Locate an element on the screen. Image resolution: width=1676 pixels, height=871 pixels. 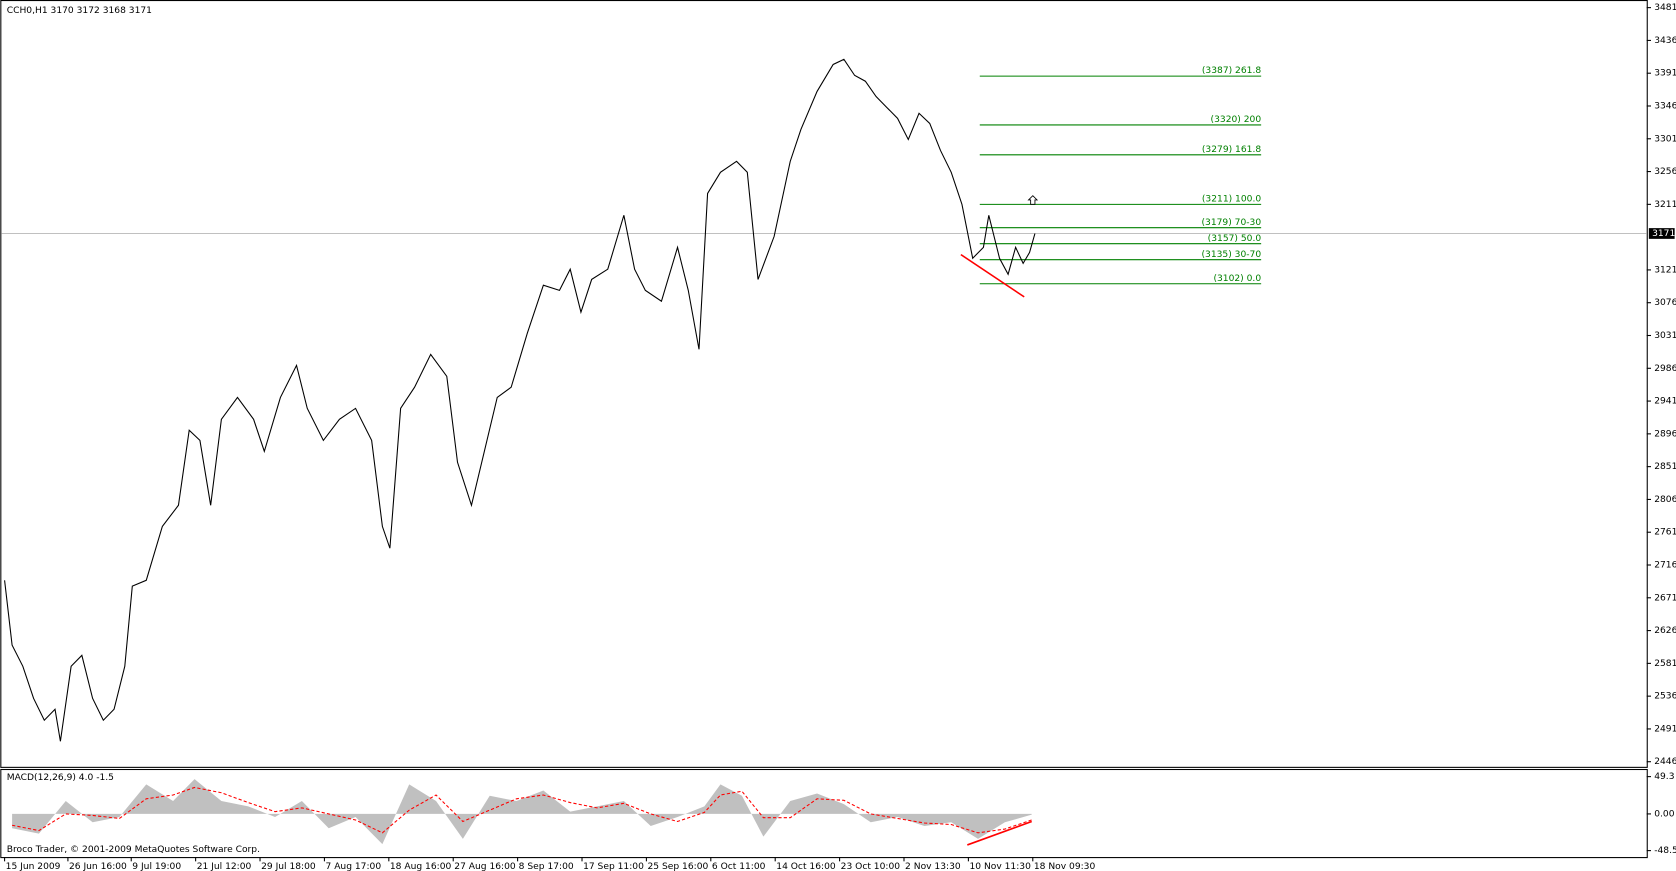
x-tick-label: 29 Jul 18:00 is located at coordinates (288, 866).